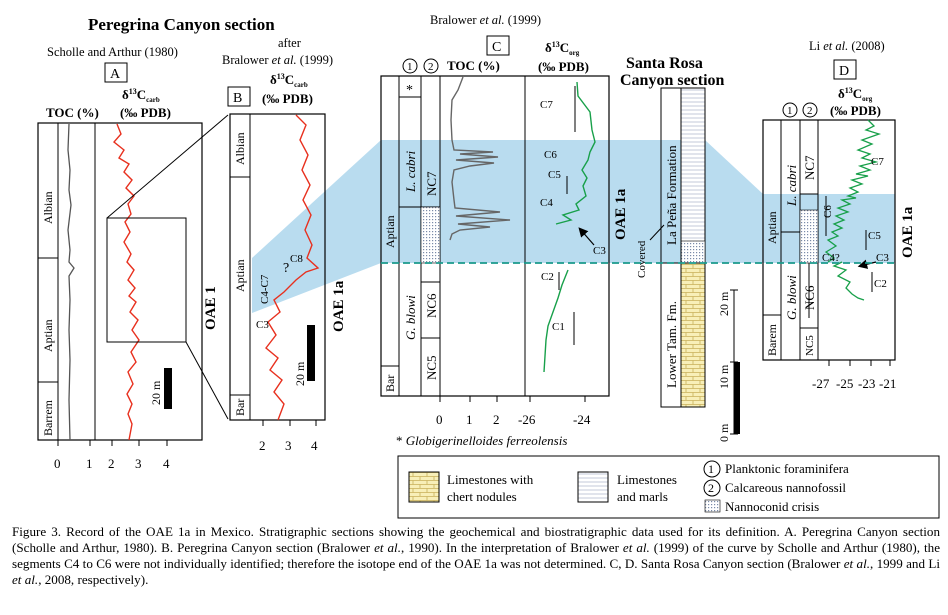  What do you see at coordinates (599, 251) in the screenshot?
I see `panel-c-seg-c3: C3` at bounding box center [599, 251].